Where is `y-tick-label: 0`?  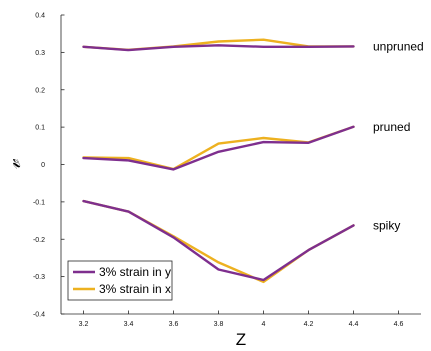
y-tick-label: 0 is located at coordinates (43, 165).